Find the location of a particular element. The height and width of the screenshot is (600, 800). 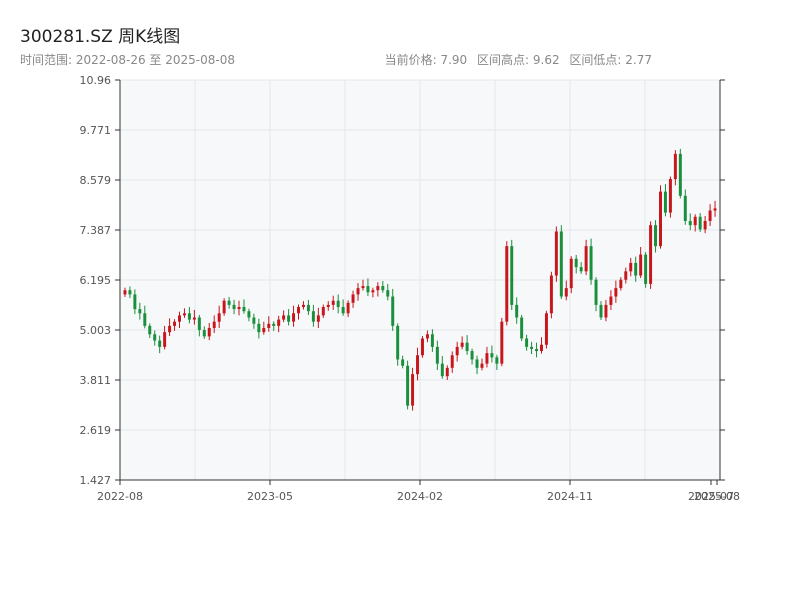

range-low: 区间低点: 2.77 is located at coordinates (610, 60).